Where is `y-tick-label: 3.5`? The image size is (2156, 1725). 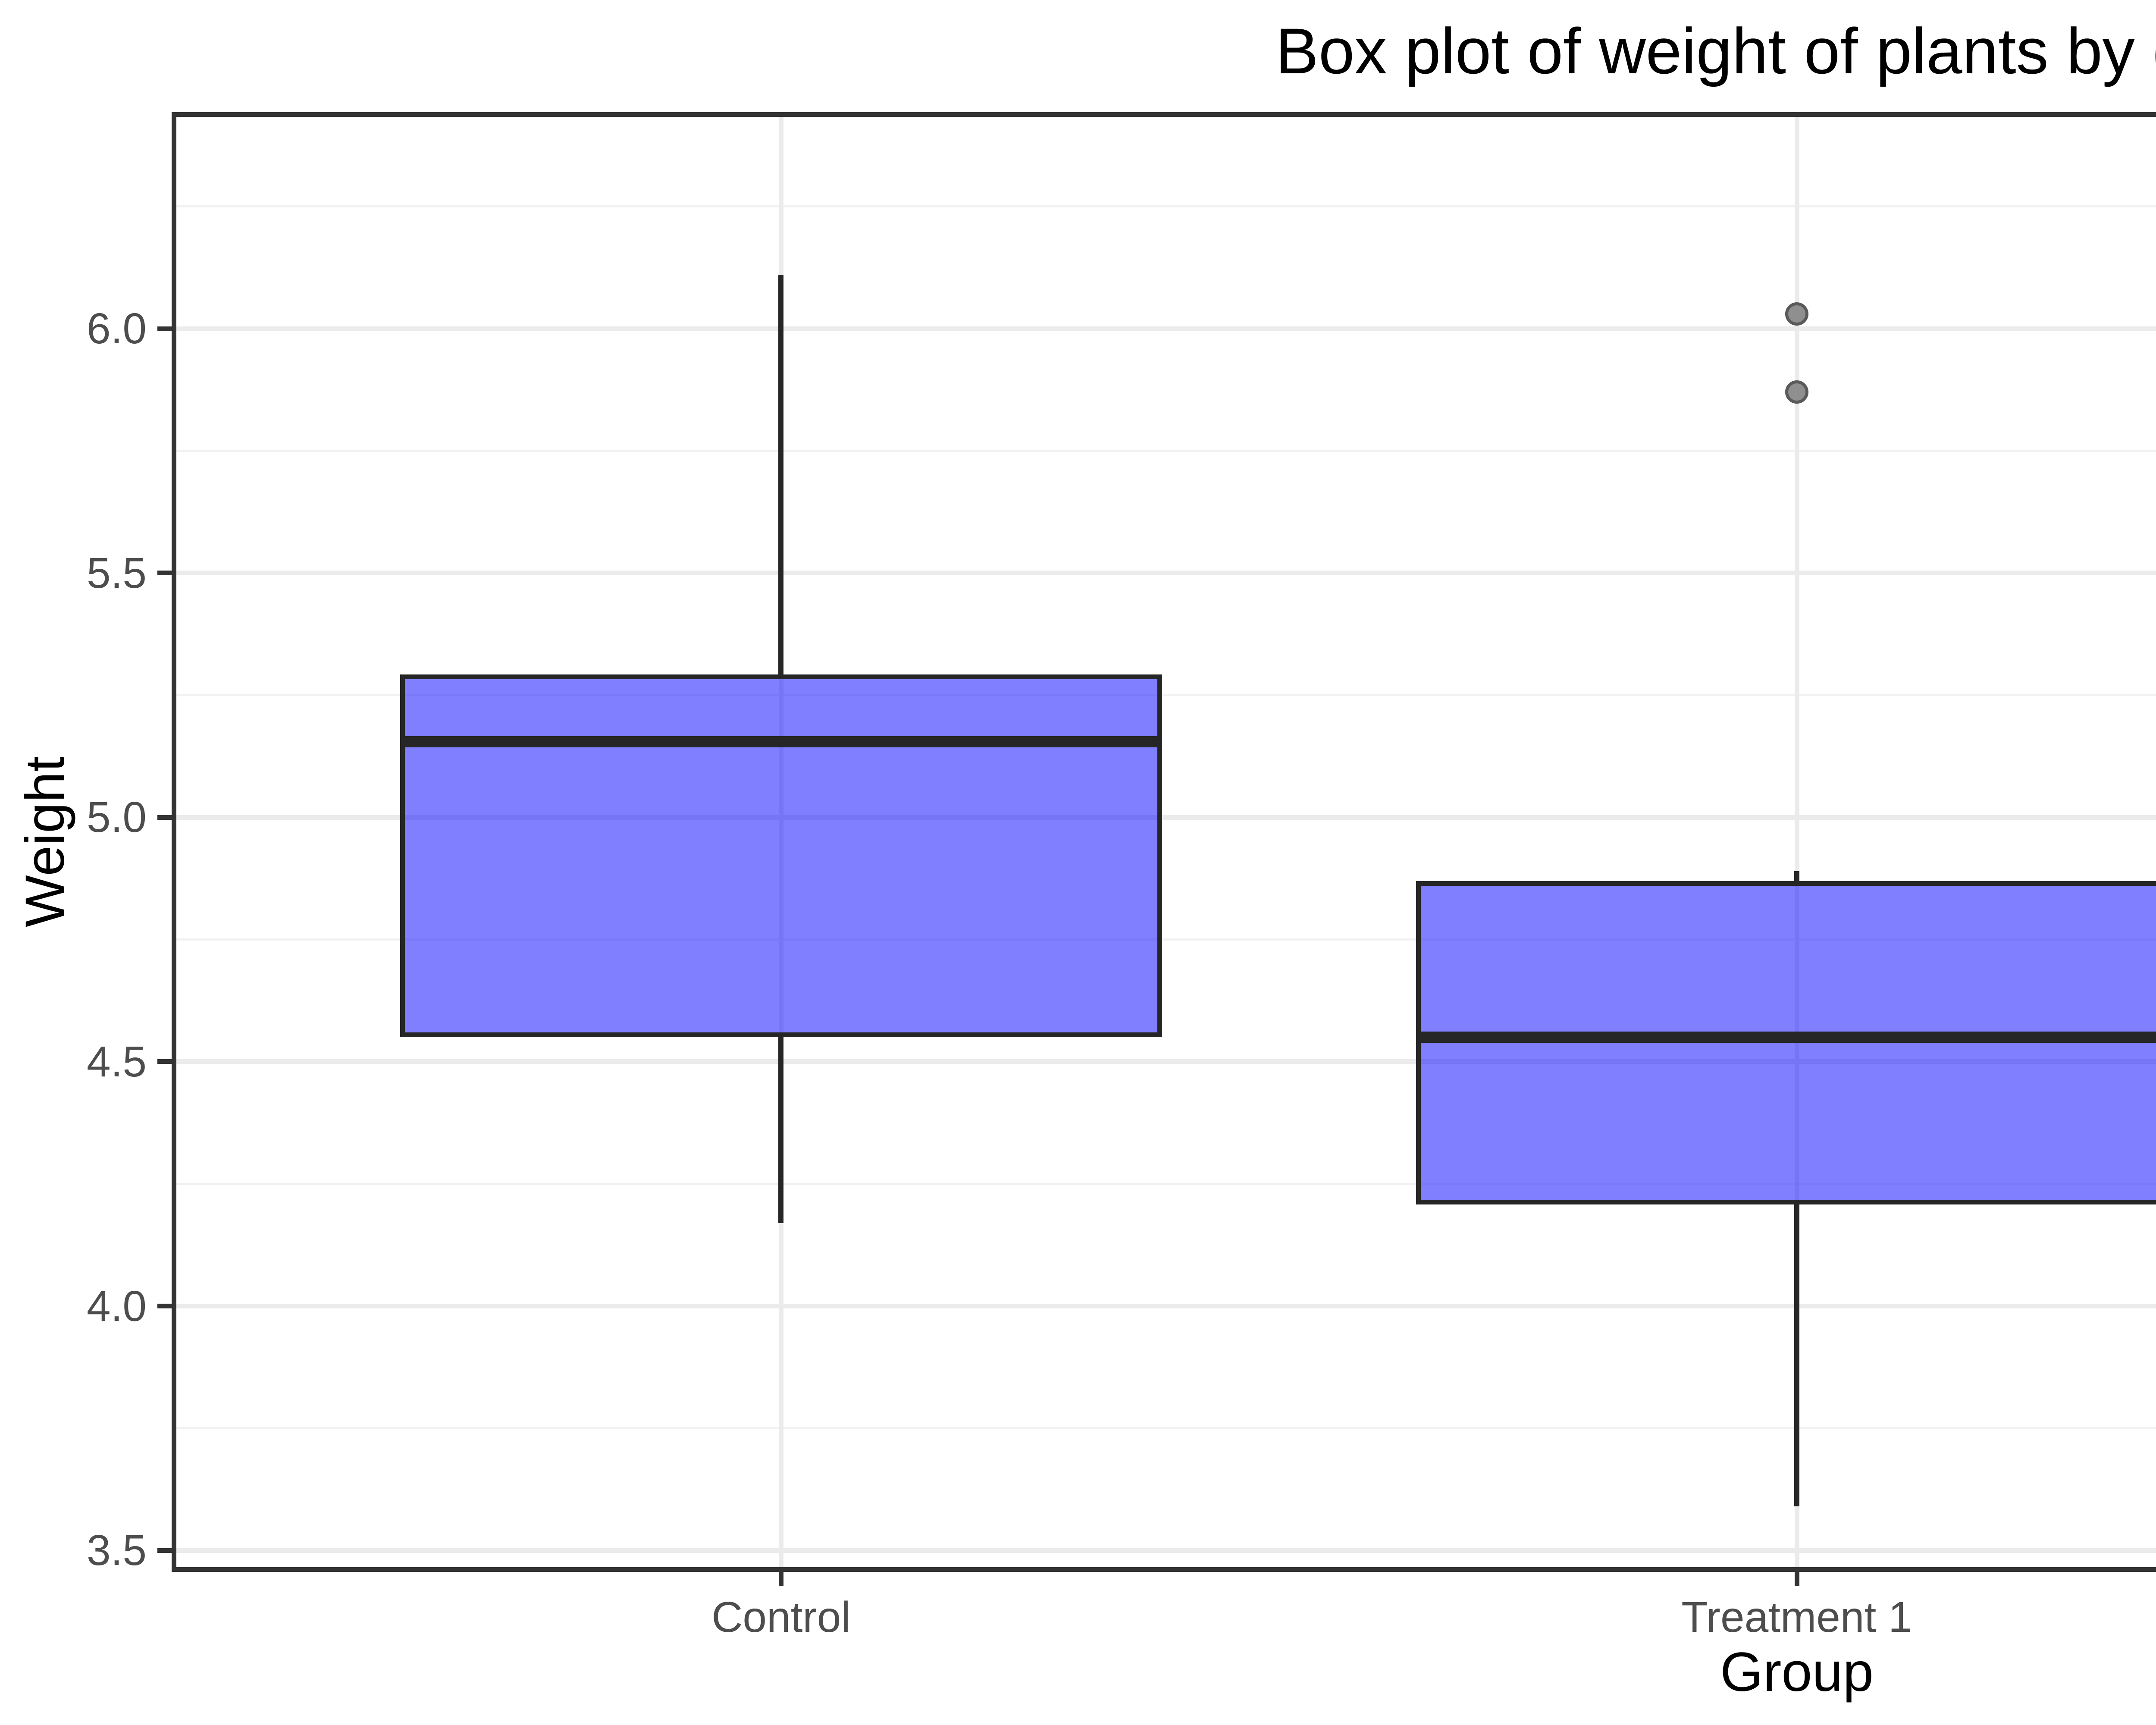
y-tick-label: 3.5 is located at coordinates (116, 1551).